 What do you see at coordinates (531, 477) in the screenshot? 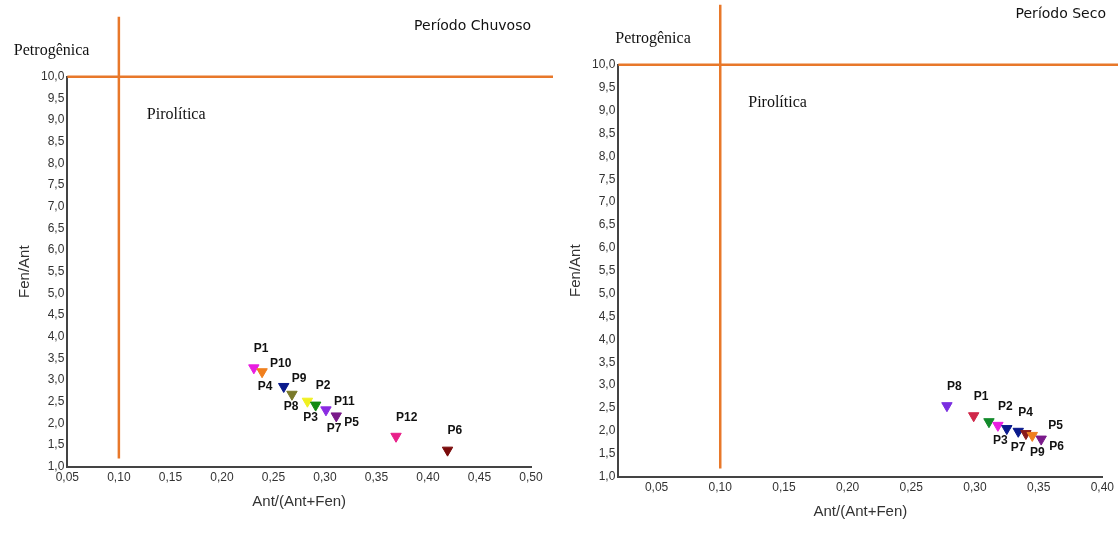
I see `x-tick-label: 0,50` at bounding box center [531, 477].